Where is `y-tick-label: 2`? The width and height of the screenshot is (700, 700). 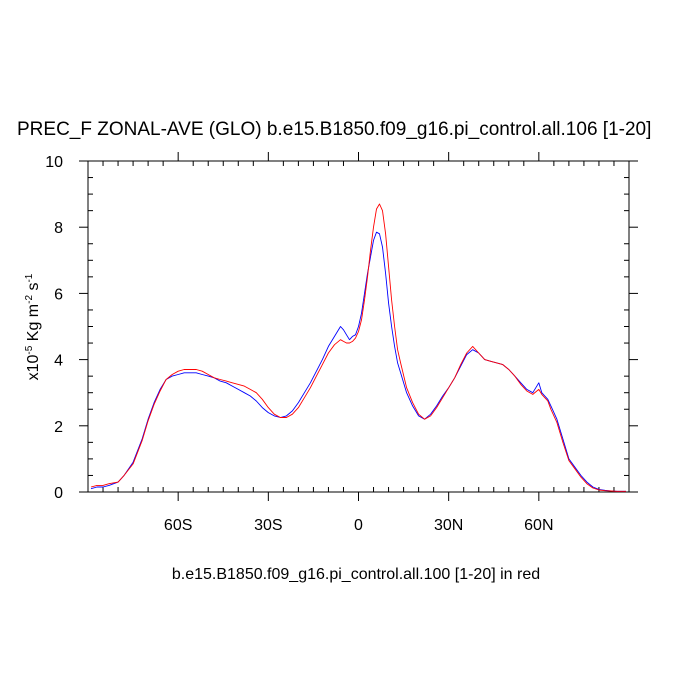
y-tick-label: 2 is located at coordinates (58, 427).